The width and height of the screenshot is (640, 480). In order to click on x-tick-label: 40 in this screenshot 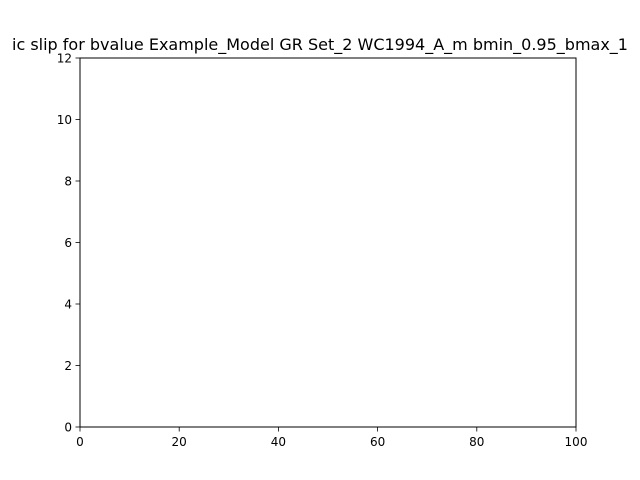, I will do `click(278, 442)`.